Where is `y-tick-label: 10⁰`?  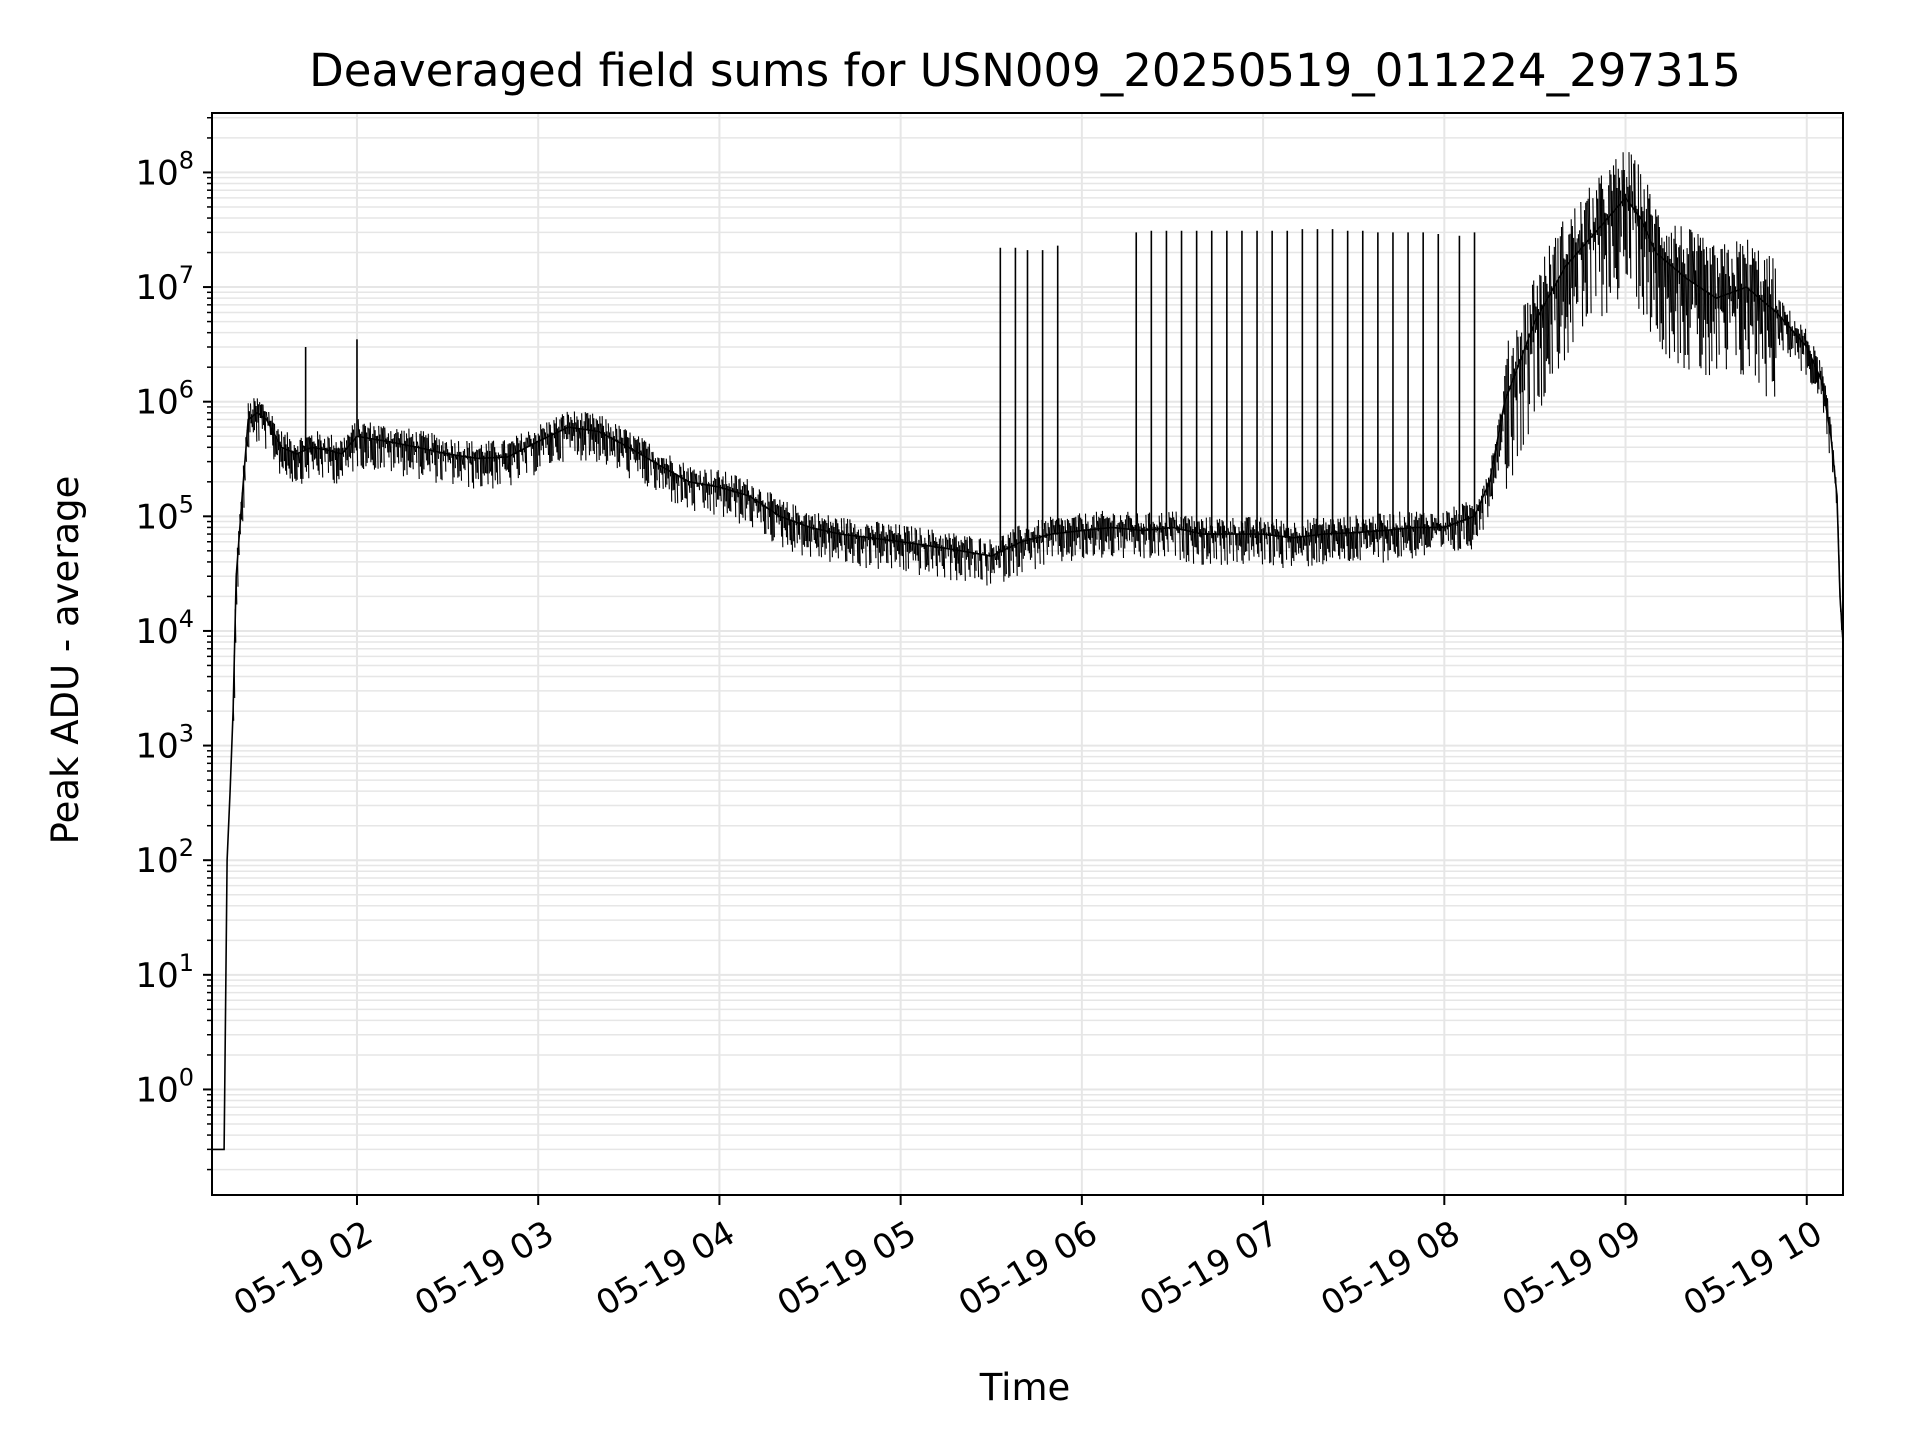 y-tick-label: 10⁰ is located at coordinates (164, 1086).